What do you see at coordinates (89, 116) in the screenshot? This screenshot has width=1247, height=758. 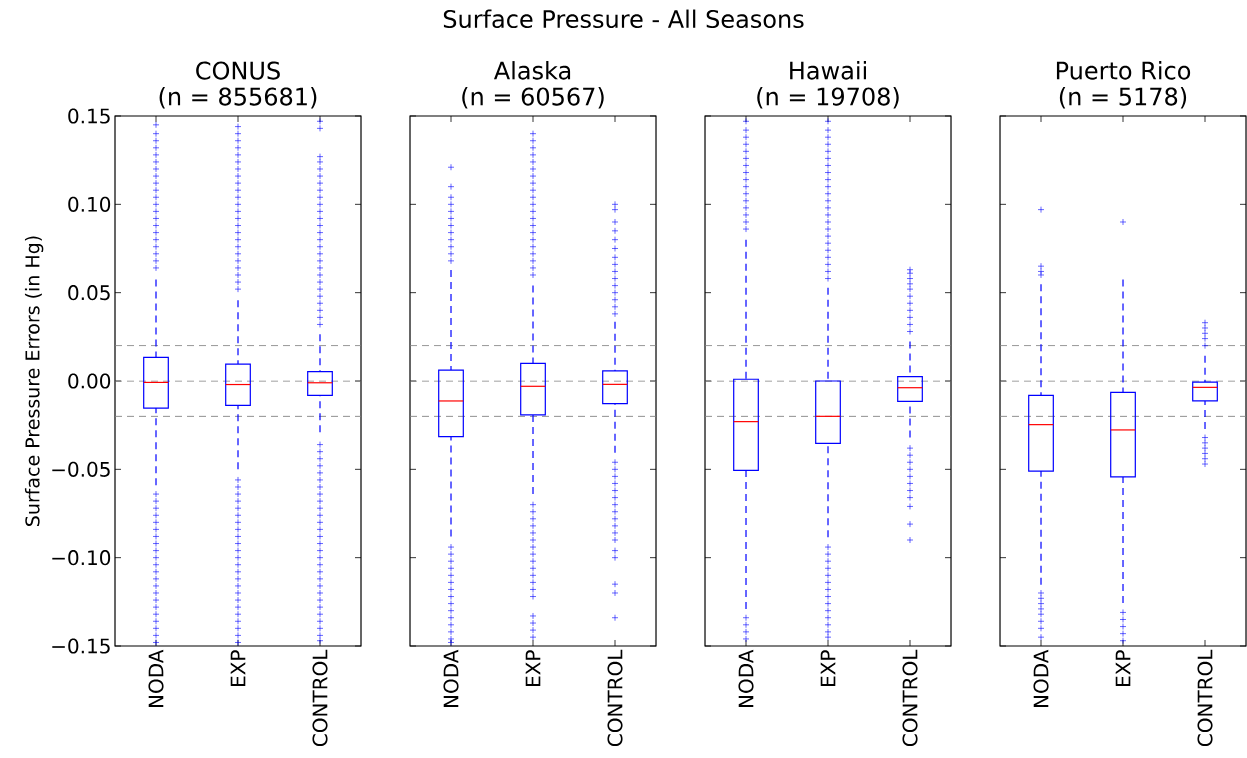 I see `y-tick-label: 0.15` at bounding box center [89, 116].